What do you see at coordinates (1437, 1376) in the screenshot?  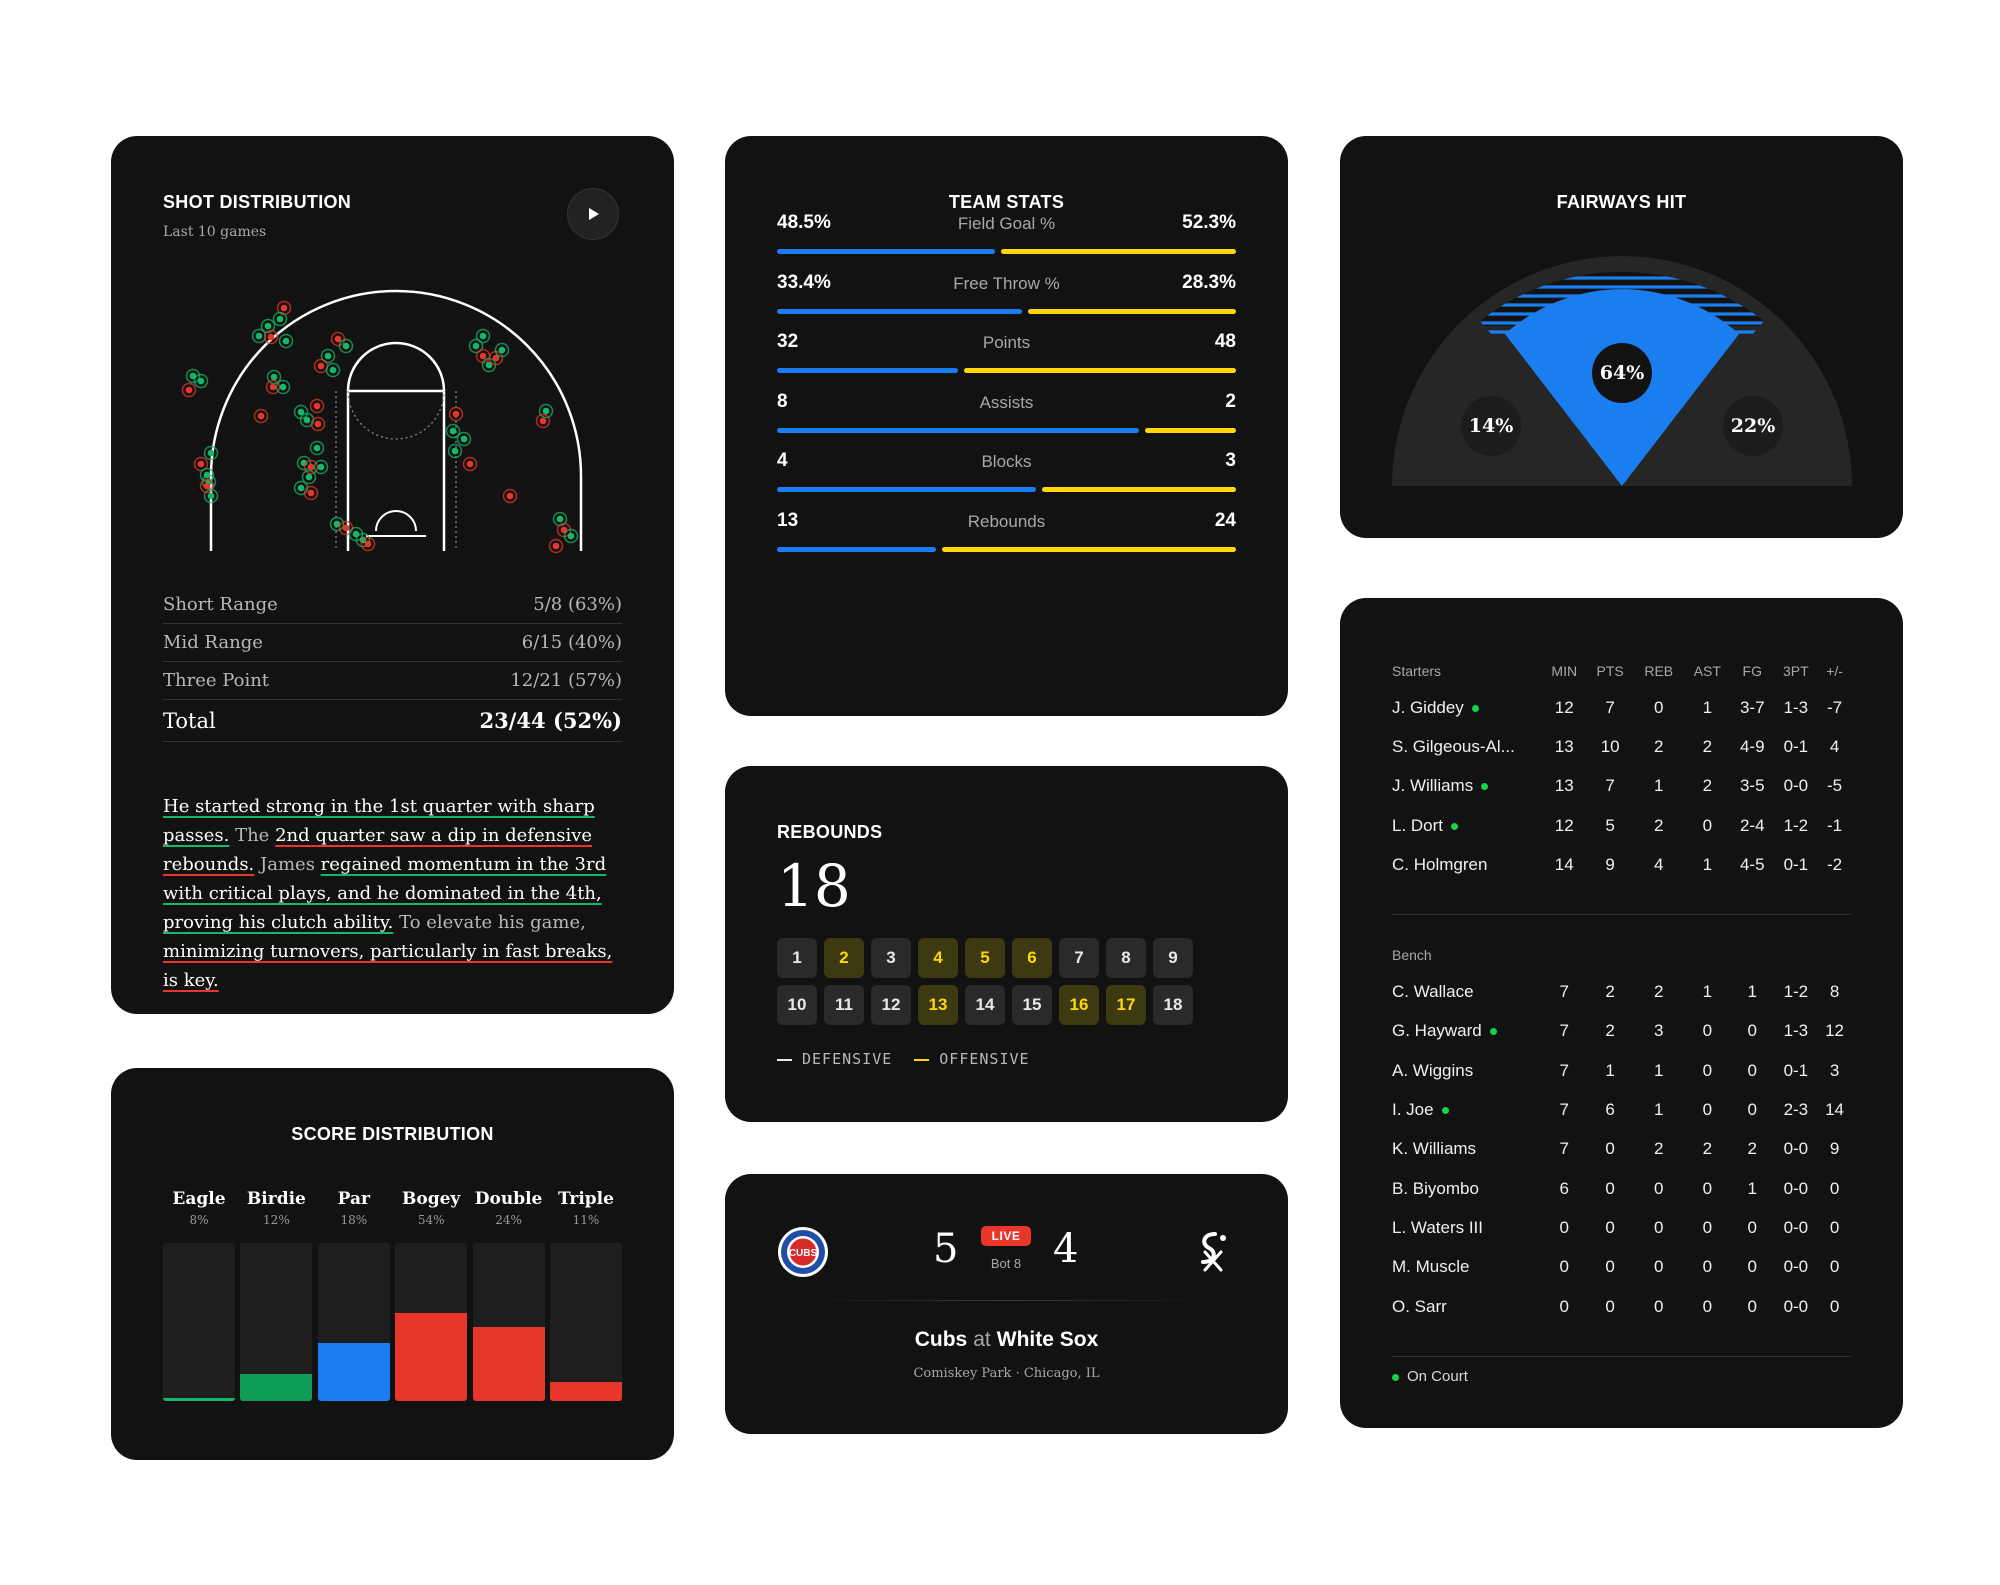 I see `on-court-label: On Court` at bounding box center [1437, 1376].